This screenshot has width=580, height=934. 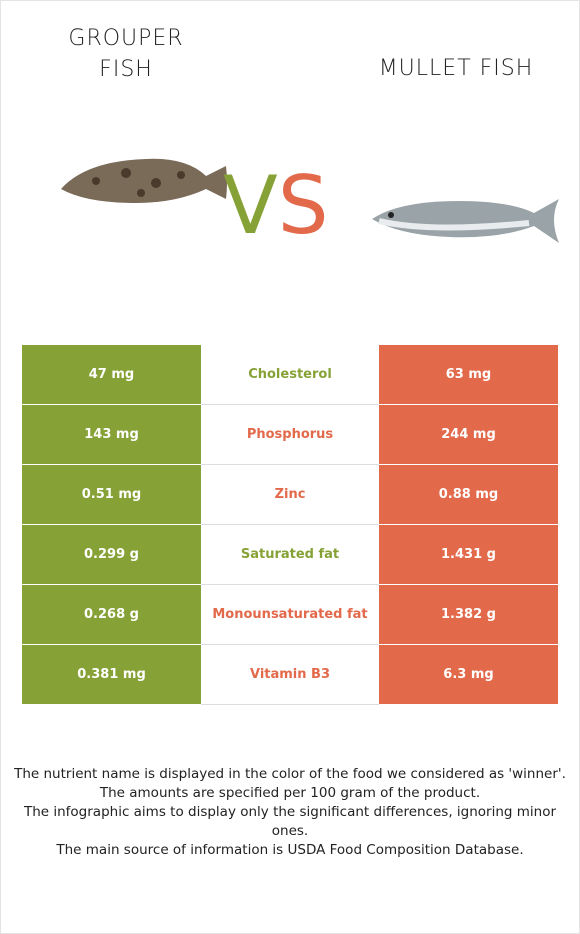 I want to click on nutrient-name: Saturated fat, so click(x=290, y=555).